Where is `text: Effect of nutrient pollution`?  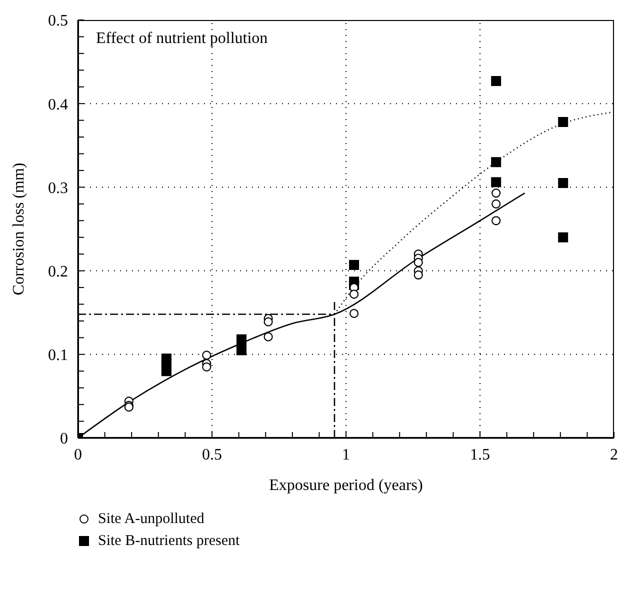
text: Effect of nutrient pollution is located at coordinates (182, 39).